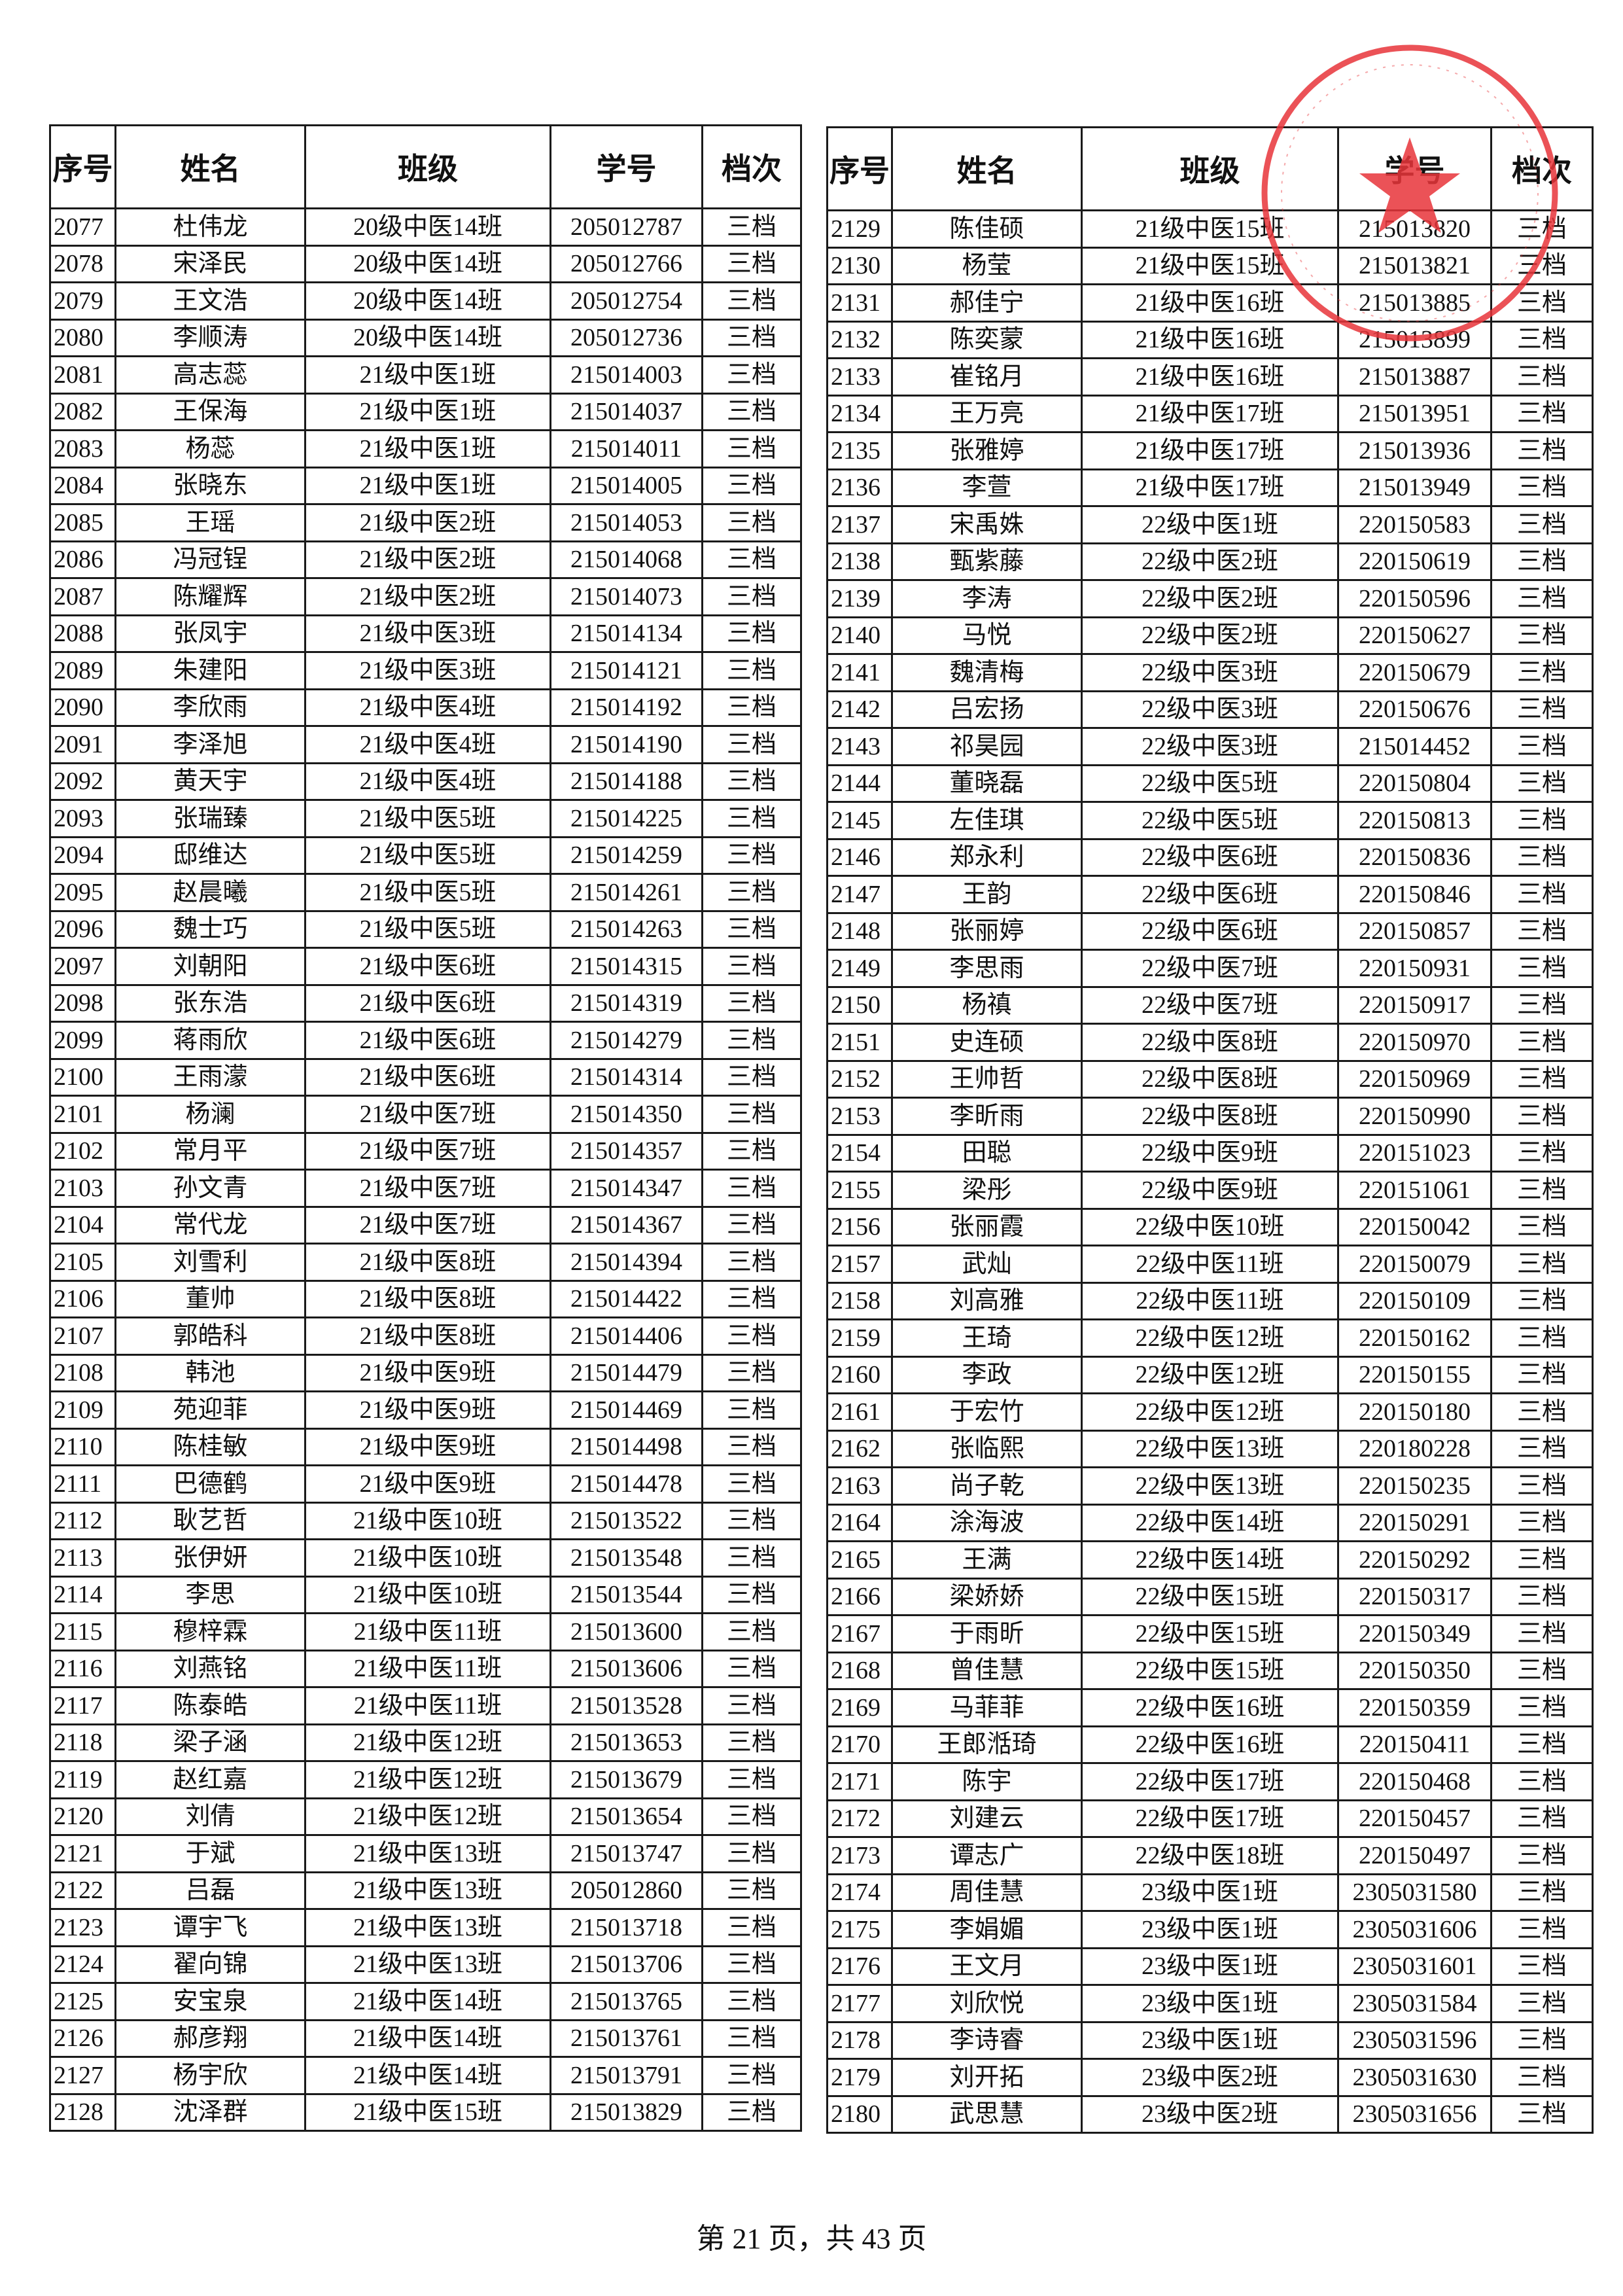 This screenshot has height=2296, width=1623. What do you see at coordinates (1210, 672) in the screenshot?
I see `table-row: 2141 魏清梅 22级中医3班 220150679 三档` at bounding box center [1210, 672].